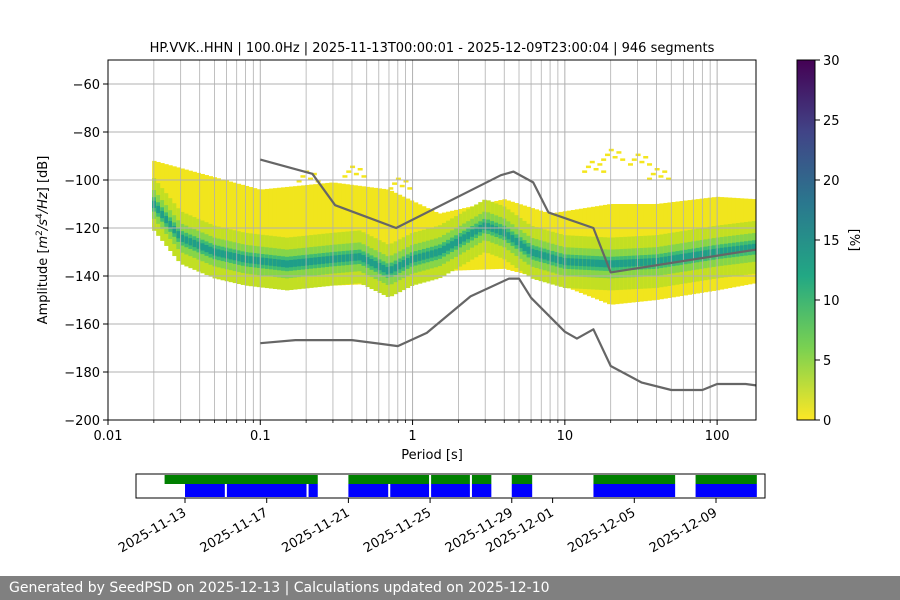  Describe the element at coordinates (831, 301) in the screenshot. I see `colorbar-tick-label: 10` at that location.